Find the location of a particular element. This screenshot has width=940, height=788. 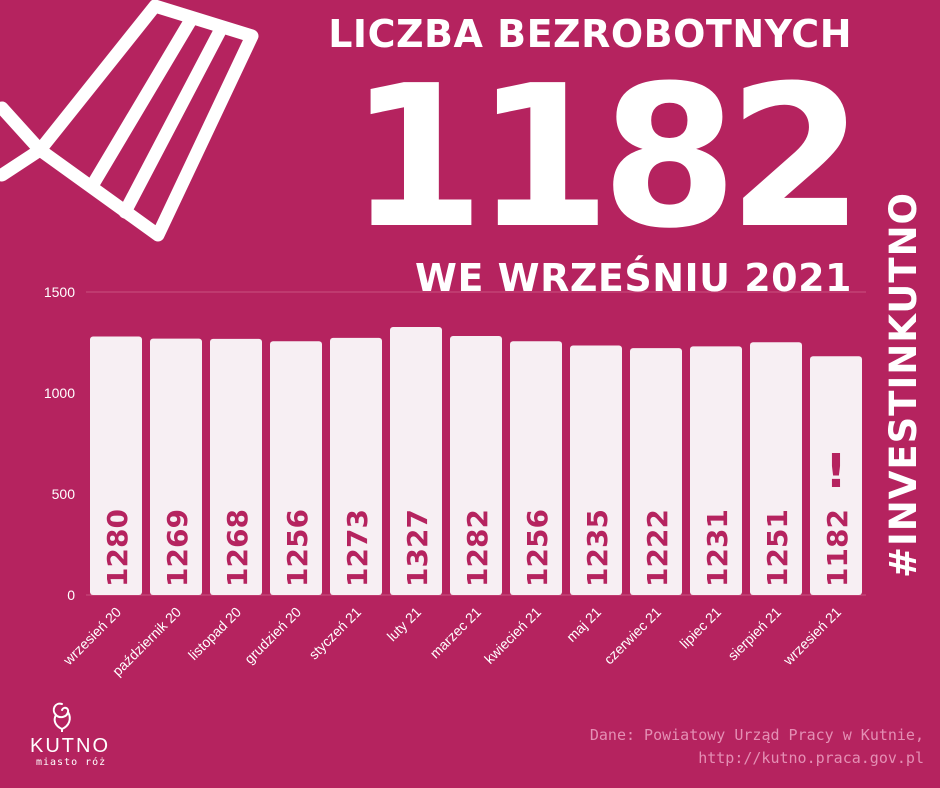

x-tick-label: wrzesień 20 is located at coordinates (91, 636).